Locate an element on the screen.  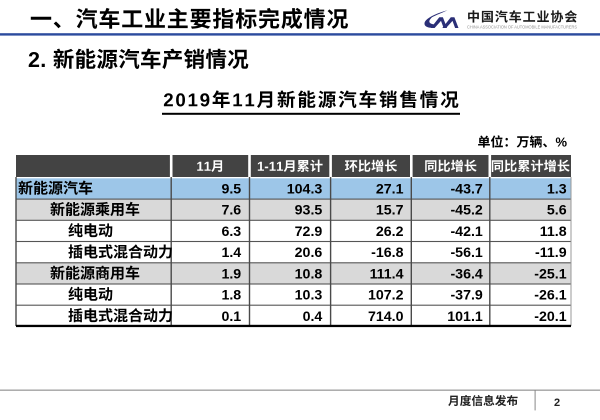
svg-text: 1.3 is located at coordinates (557, 189).